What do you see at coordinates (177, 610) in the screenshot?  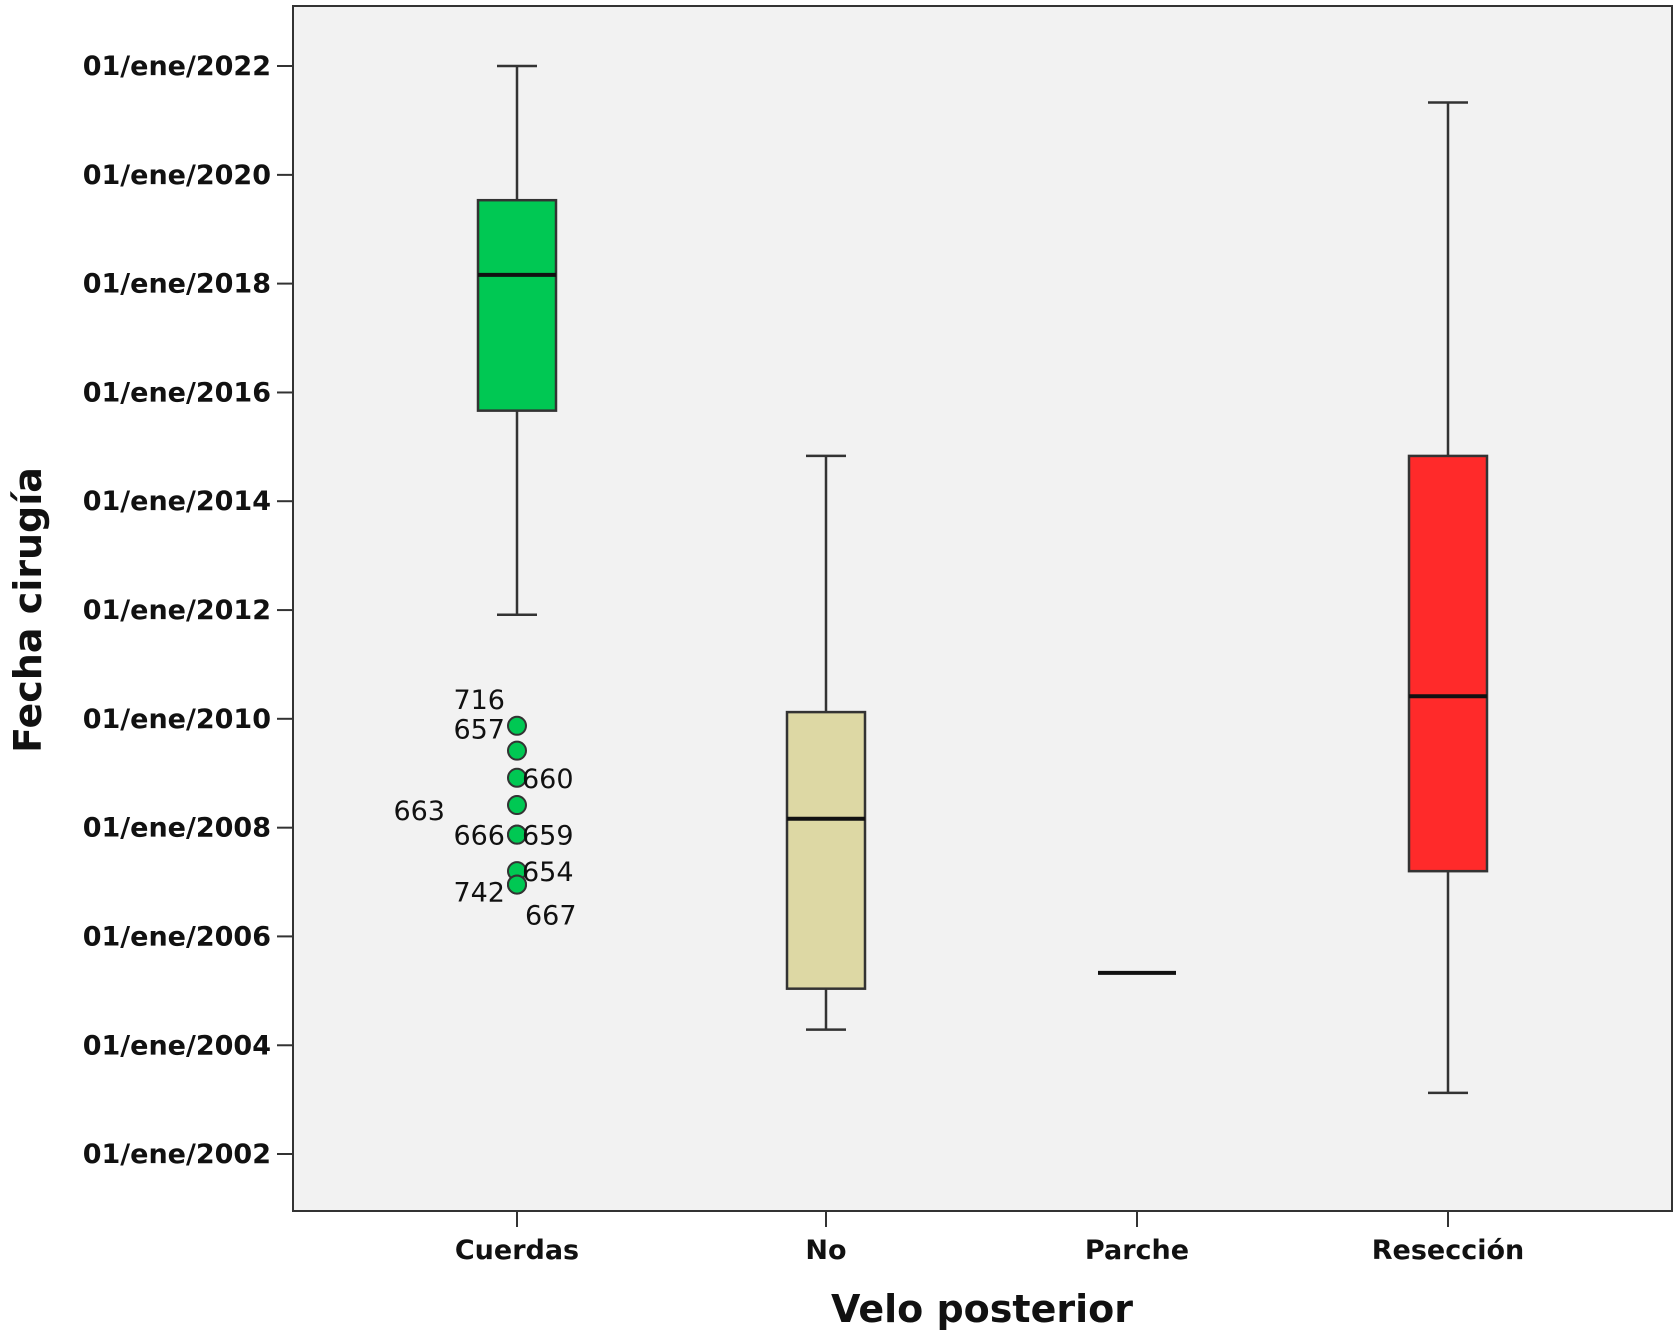 I see `y-tick-label: 01/ene/2012` at bounding box center [177, 610].